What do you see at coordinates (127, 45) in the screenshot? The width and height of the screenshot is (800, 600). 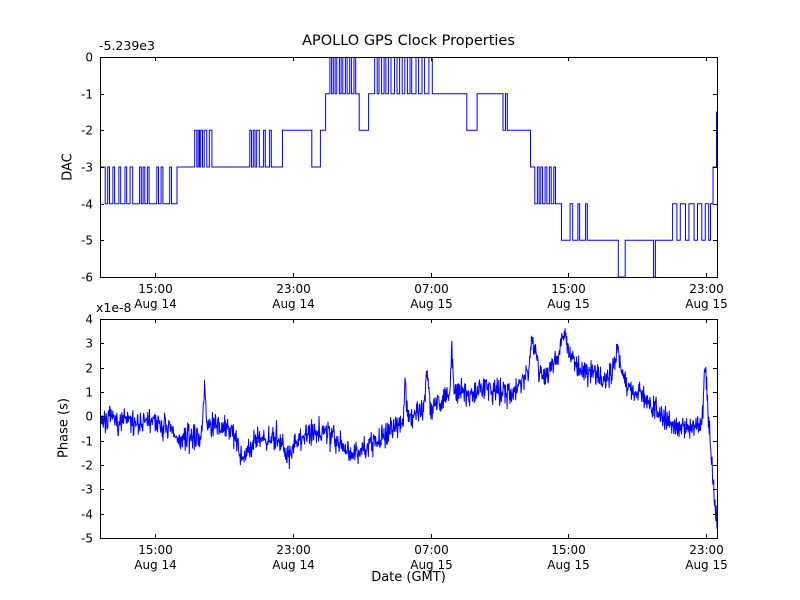 I see `dac-axis-offset-text: -5.239e3` at bounding box center [127, 45].